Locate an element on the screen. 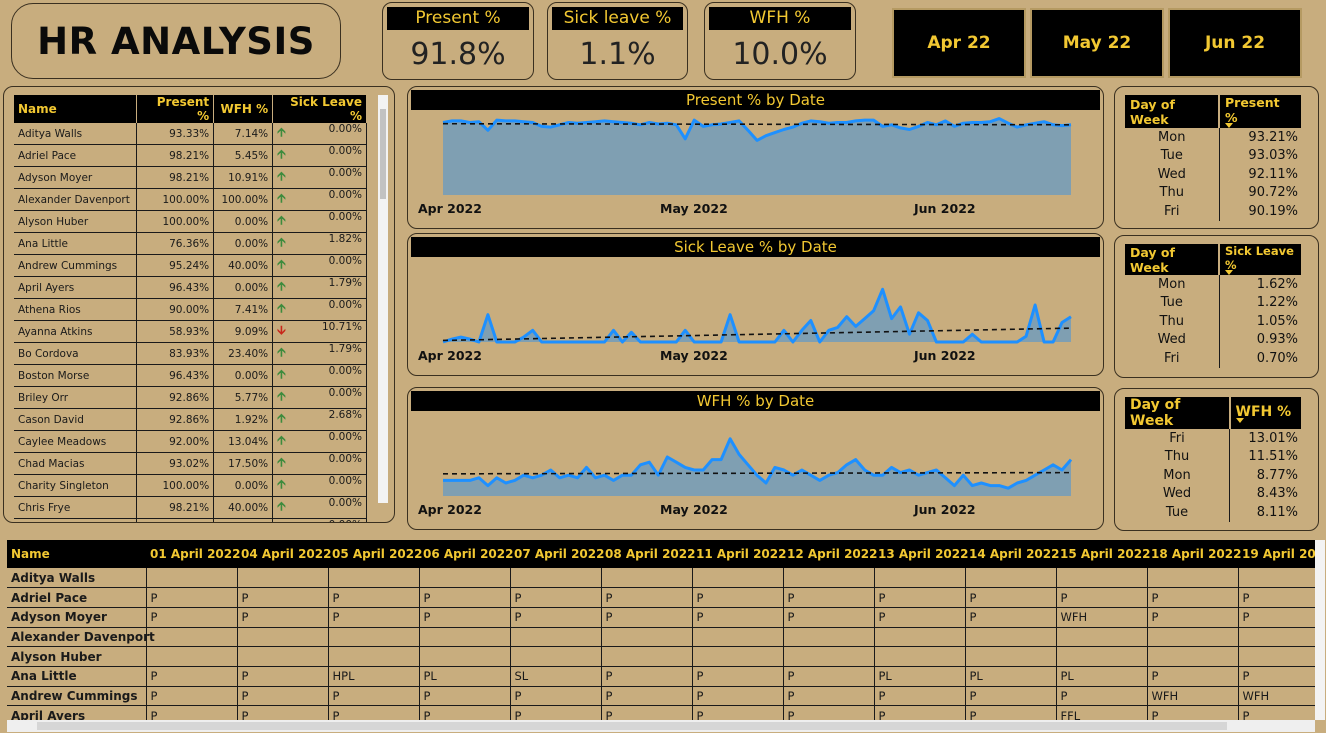  table-row: Ciara Allison100.00%0.00%🡩0.00% is located at coordinates (190, 520).